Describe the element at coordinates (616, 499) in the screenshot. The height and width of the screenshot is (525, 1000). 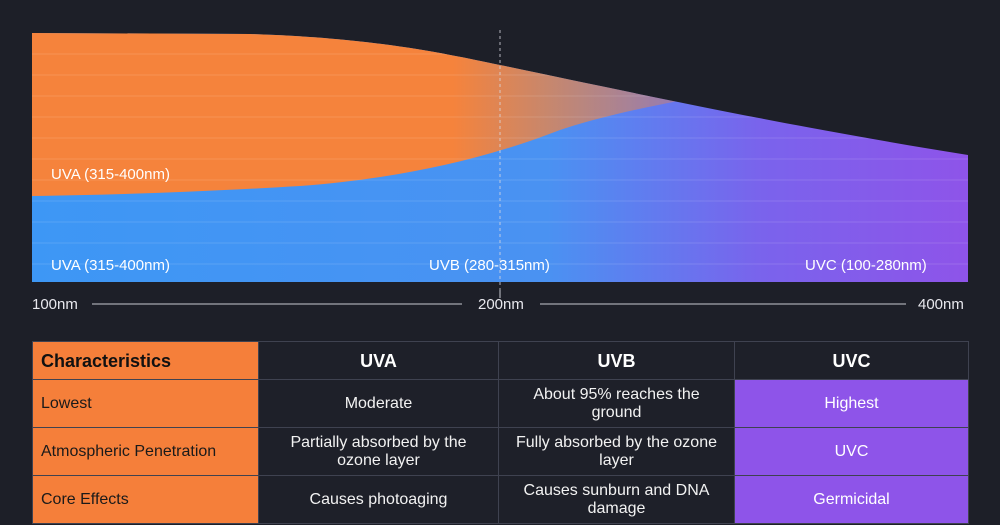
I see `cell-uvb: Causes sunburn and DNA damage` at that location.